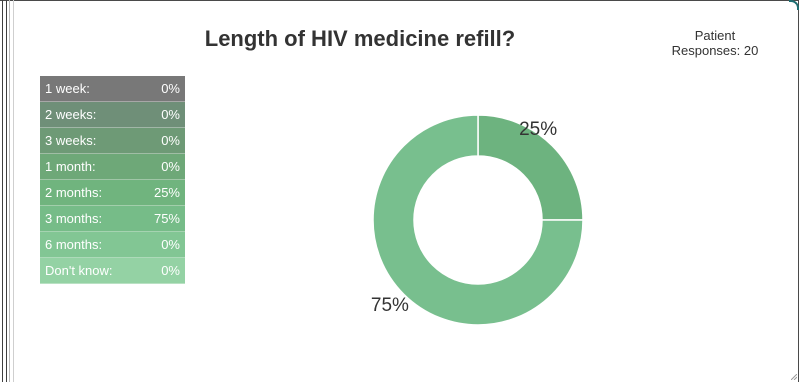  I want to click on slice-label: 25%, so click(538, 129).